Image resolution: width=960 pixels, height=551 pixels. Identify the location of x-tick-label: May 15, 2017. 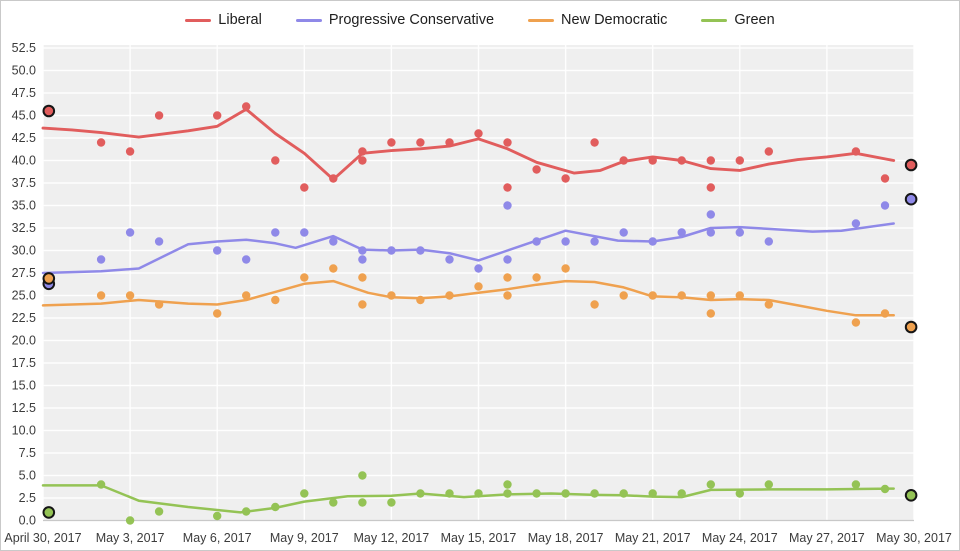
(479, 538).